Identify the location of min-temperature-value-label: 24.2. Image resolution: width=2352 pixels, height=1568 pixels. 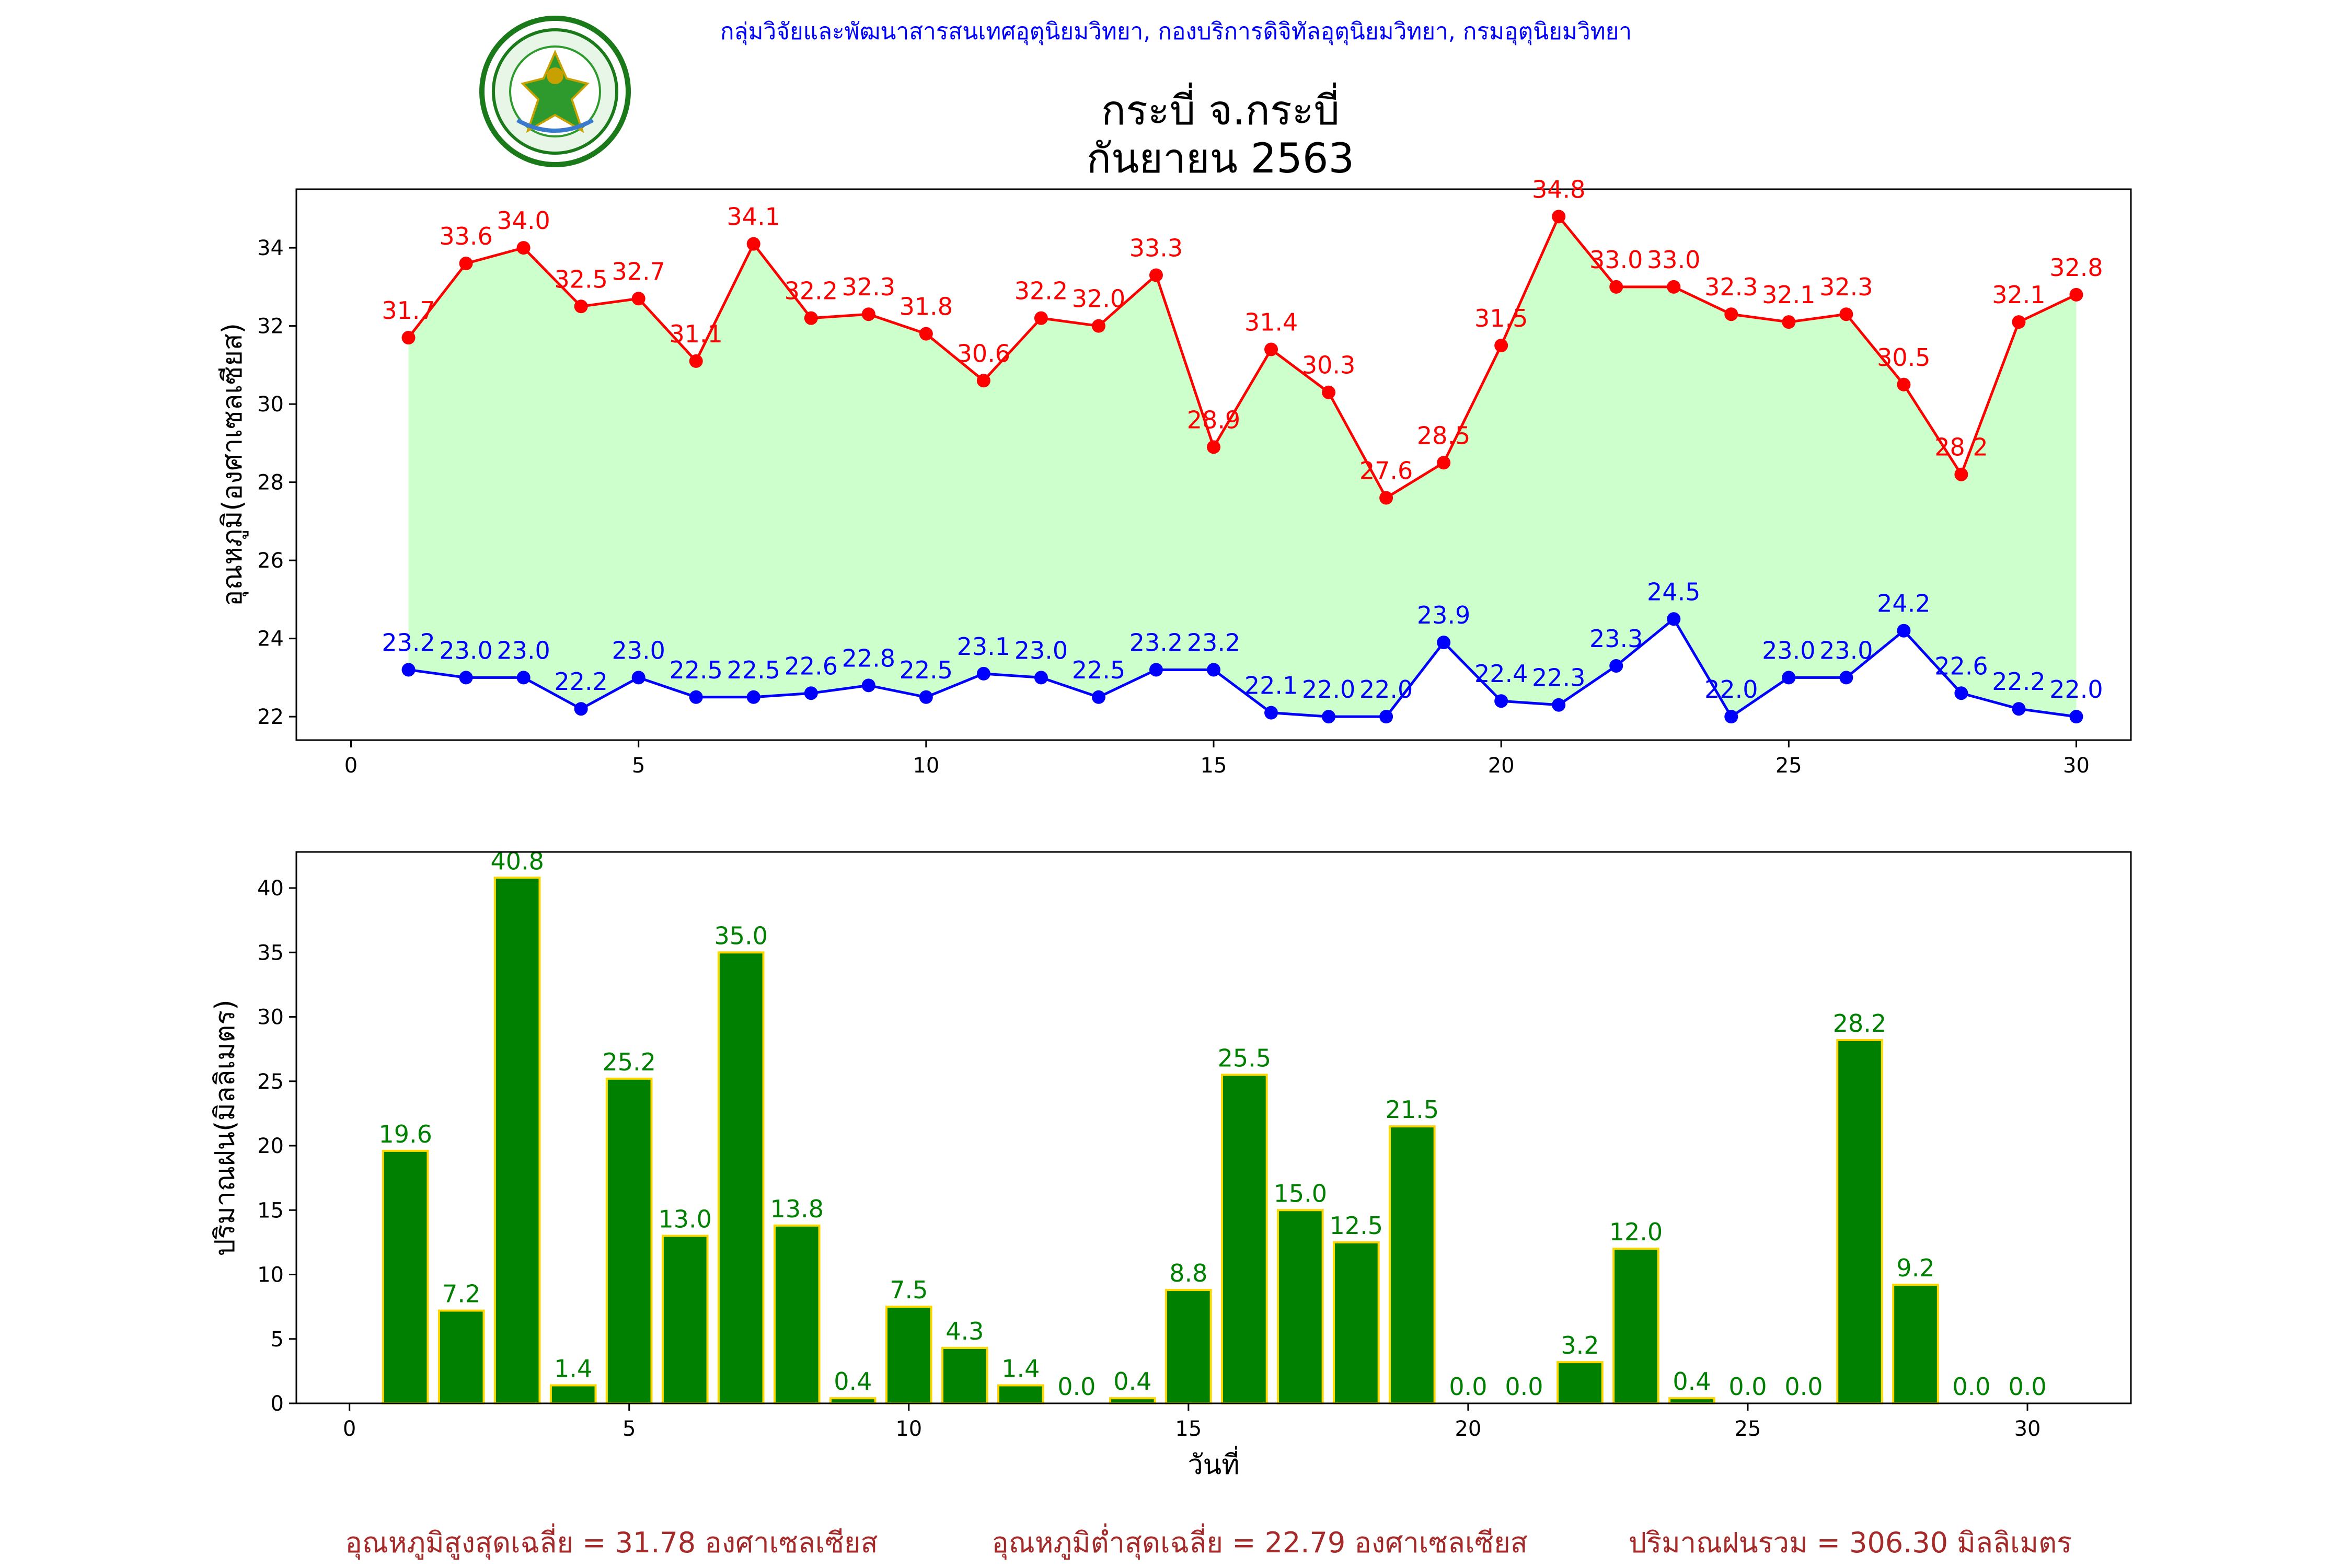
(1903, 604).